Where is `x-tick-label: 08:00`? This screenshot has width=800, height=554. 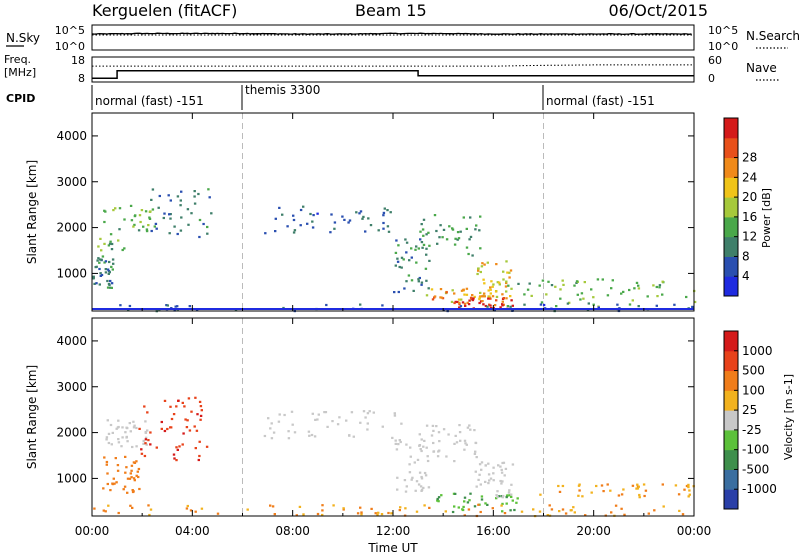
x-tick-label: 08:00 is located at coordinates (292, 531).